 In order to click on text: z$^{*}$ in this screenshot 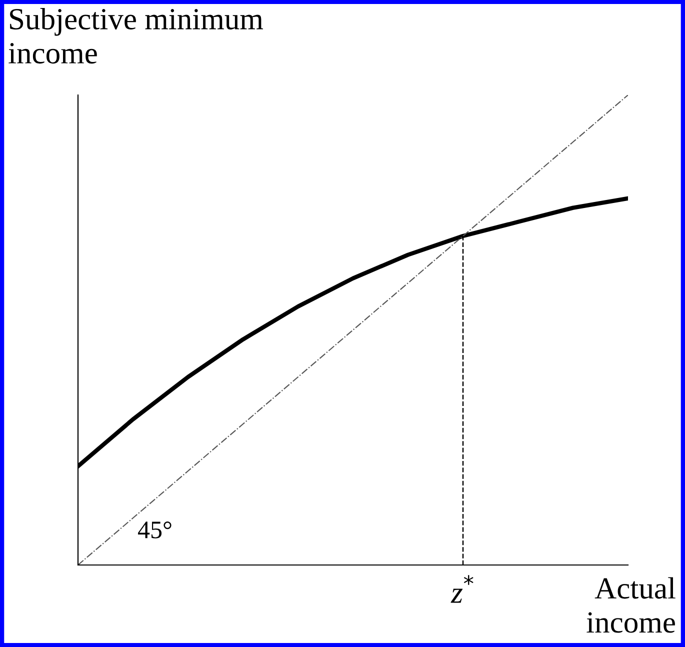, I will do `click(462, 589)`.